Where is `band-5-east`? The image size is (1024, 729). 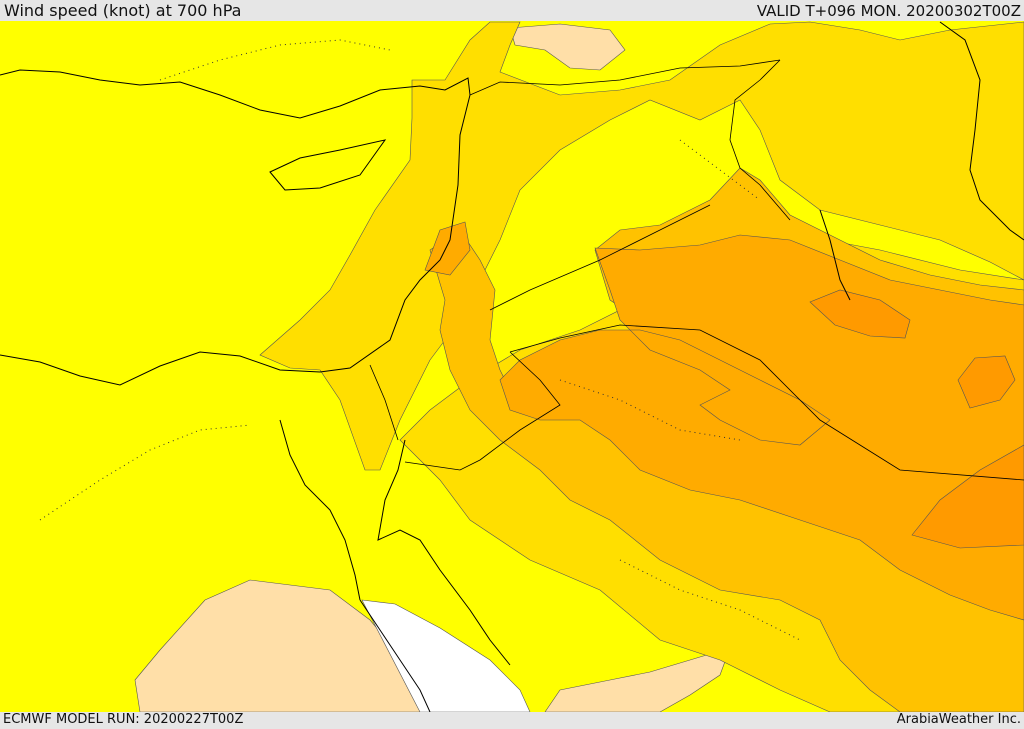
band-5-east is located at coordinates (986, 382).